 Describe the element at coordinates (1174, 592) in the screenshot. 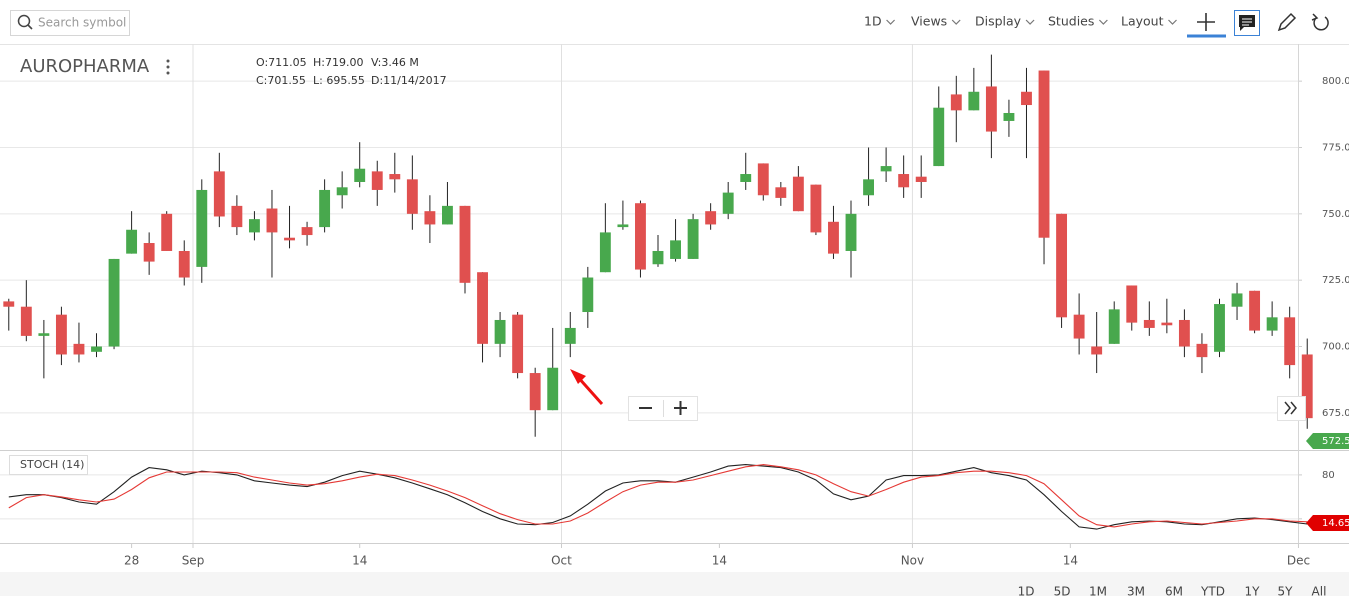

I see `range-button: 6M` at that location.